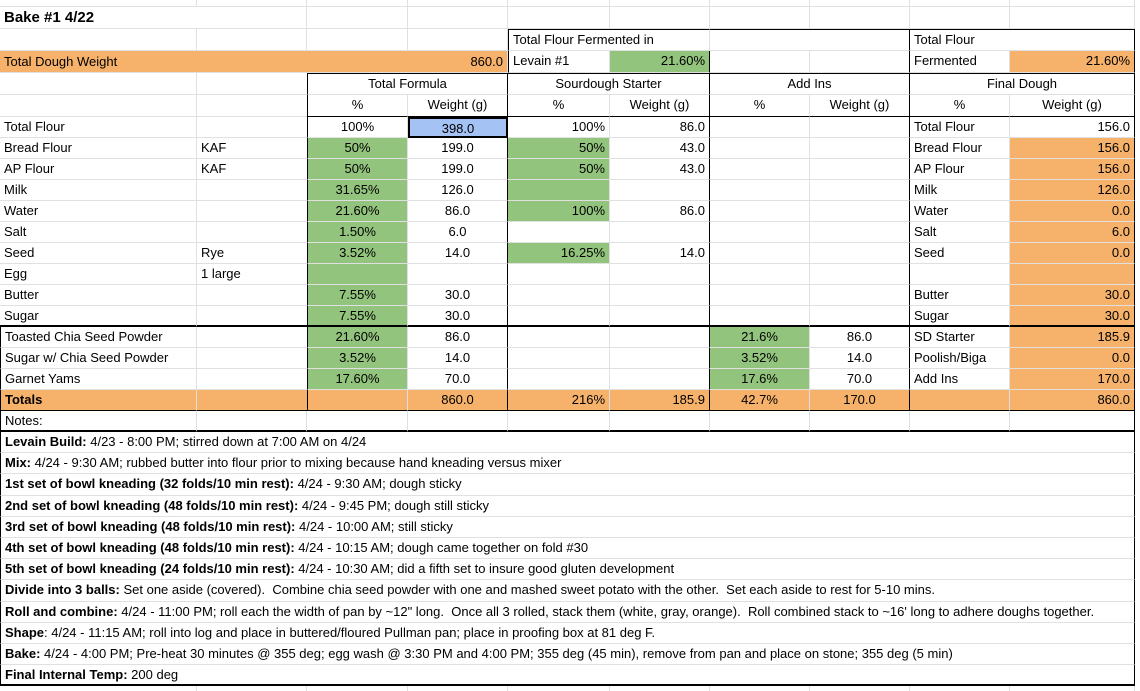 The height and width of the screenshot is (691, 1140). What do you see at coordinates (98, 295) in the screenshot?
I see `ingredient-label: Butter` at bounding box center [98, 295].